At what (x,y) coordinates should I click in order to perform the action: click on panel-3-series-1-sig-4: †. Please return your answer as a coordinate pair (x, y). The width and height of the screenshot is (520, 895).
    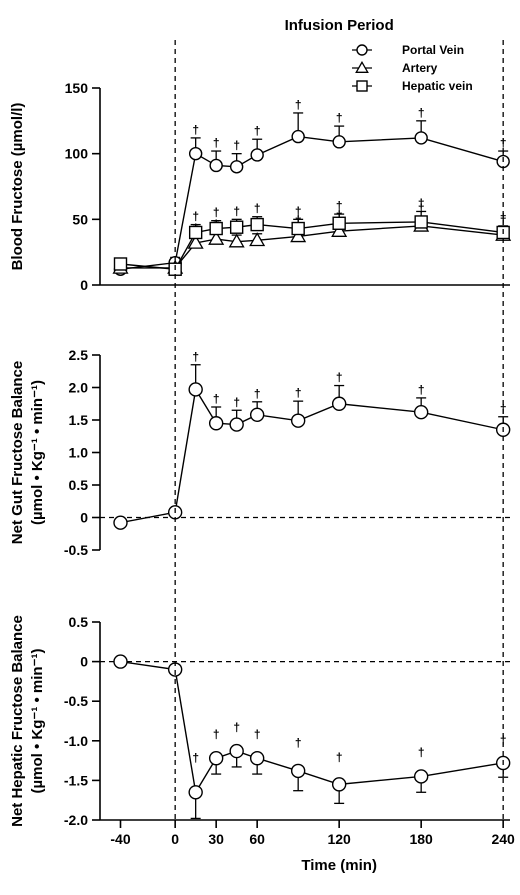
    Looking at the image, I should click on (236, 727).